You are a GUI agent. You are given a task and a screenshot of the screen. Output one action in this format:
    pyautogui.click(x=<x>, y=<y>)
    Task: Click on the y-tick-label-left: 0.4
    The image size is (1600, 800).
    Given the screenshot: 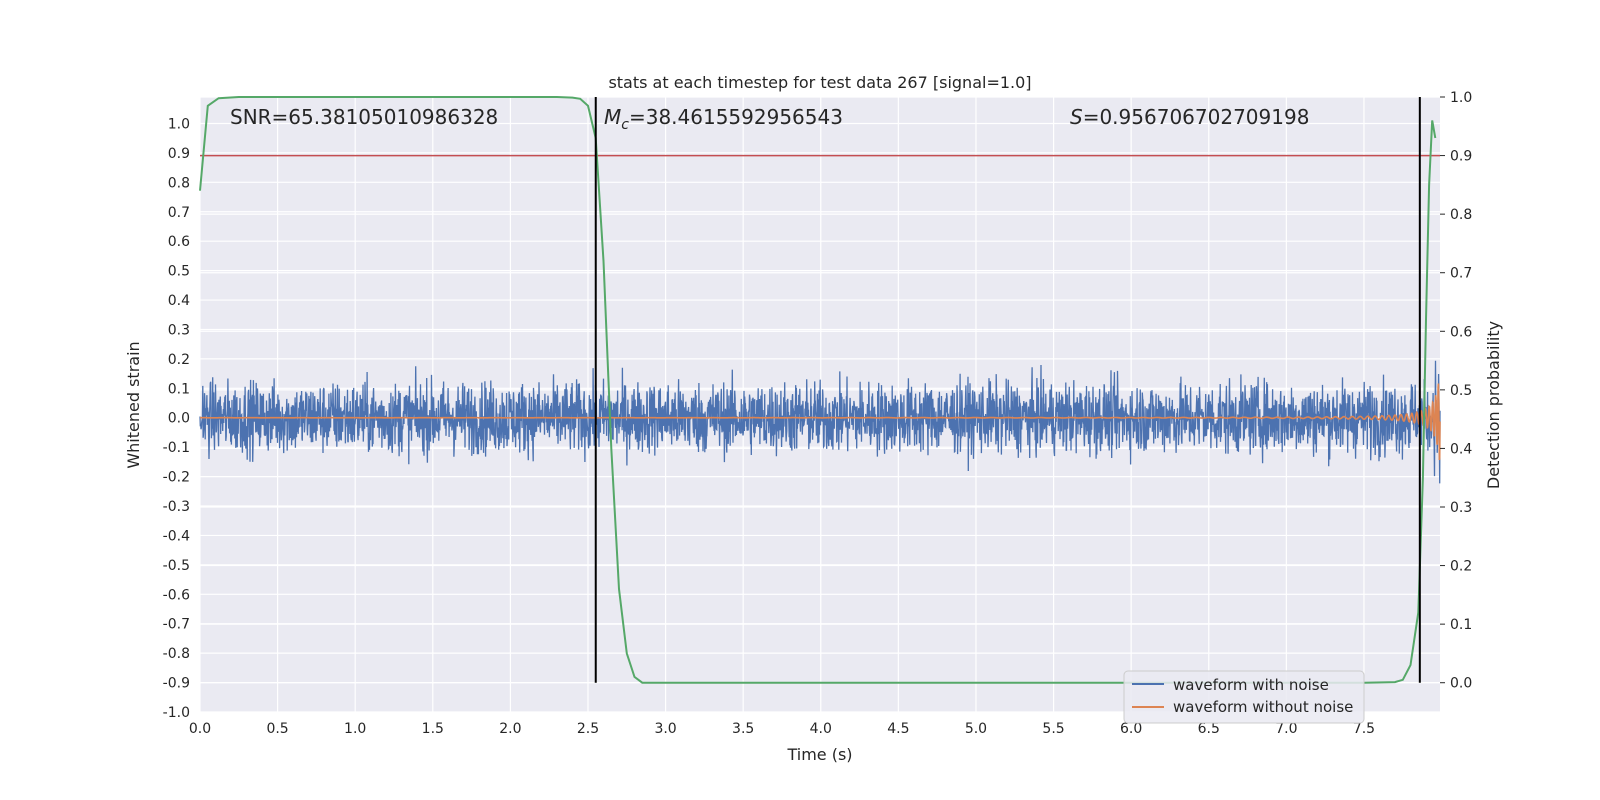 What is the action you would take?
    pyautogui.click(x=179, y=301)
    